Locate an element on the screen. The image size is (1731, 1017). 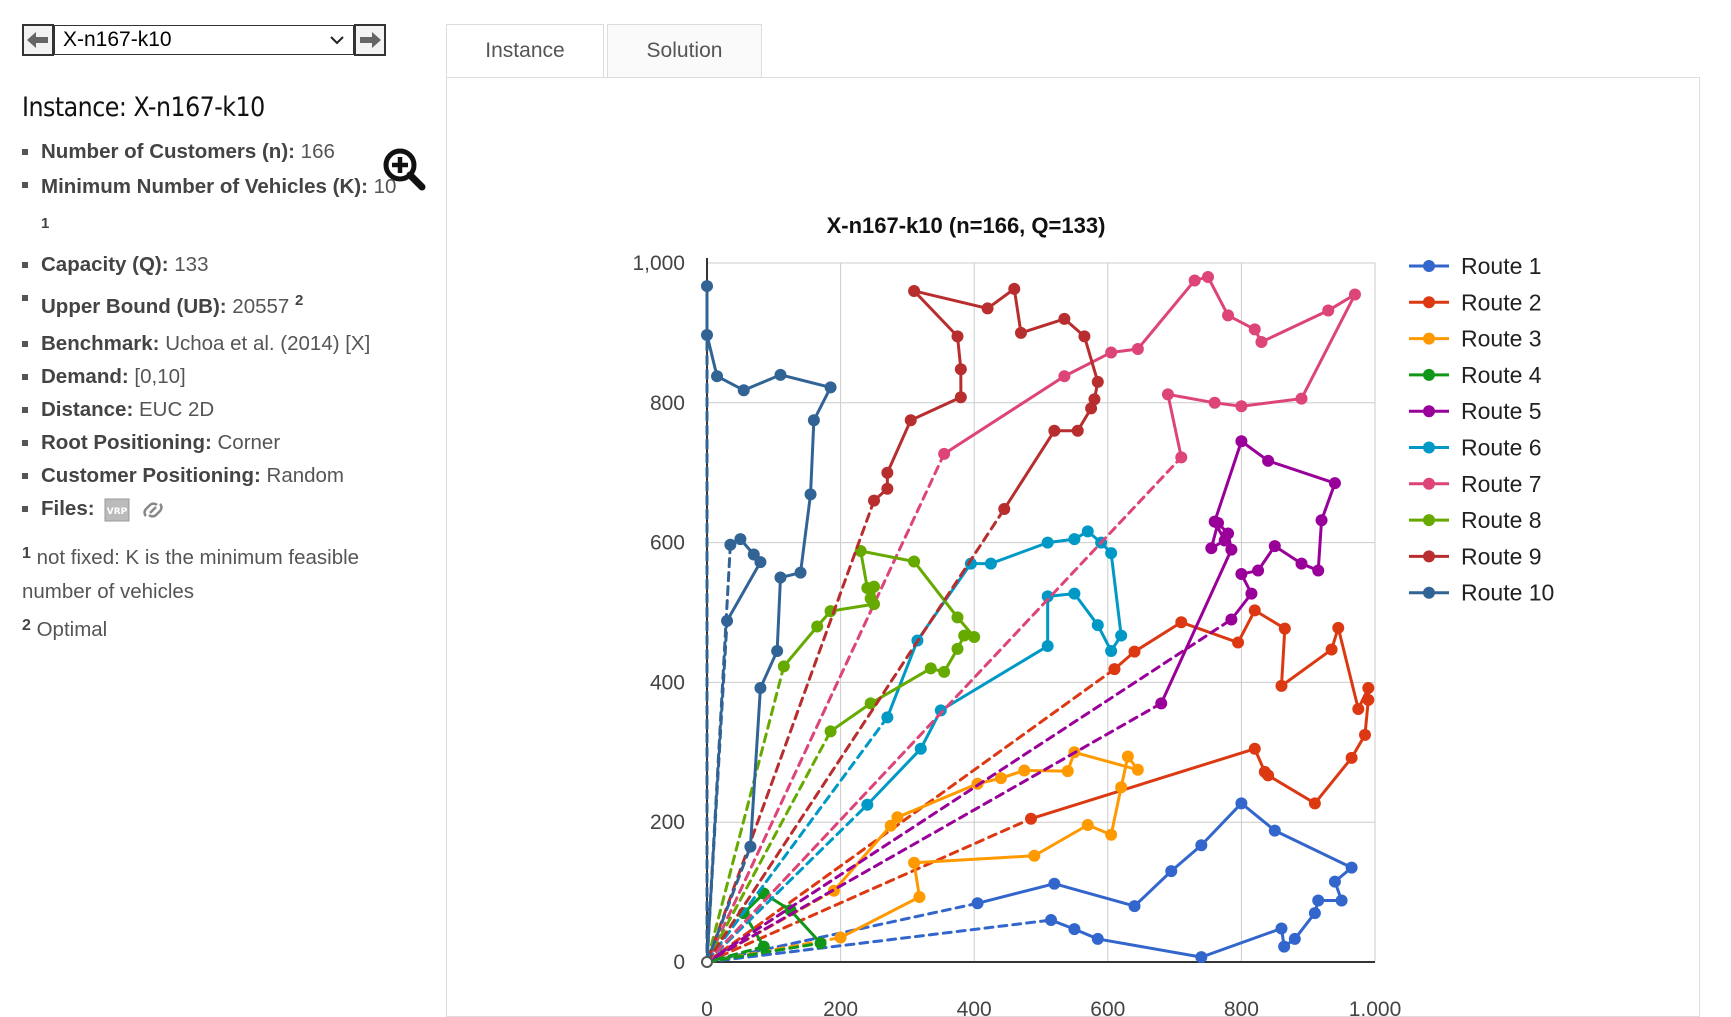
tab-solution: Solution is located at coordinates (684, 50).